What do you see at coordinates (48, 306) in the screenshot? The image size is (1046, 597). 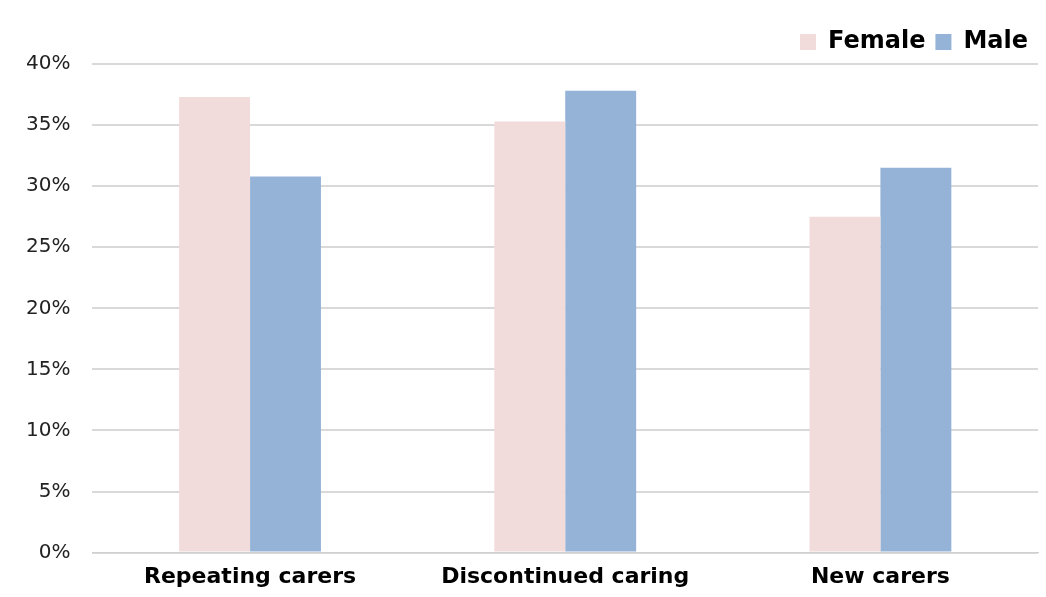 I see `y-tick-label: 20%` at bounding box center [48, 306].